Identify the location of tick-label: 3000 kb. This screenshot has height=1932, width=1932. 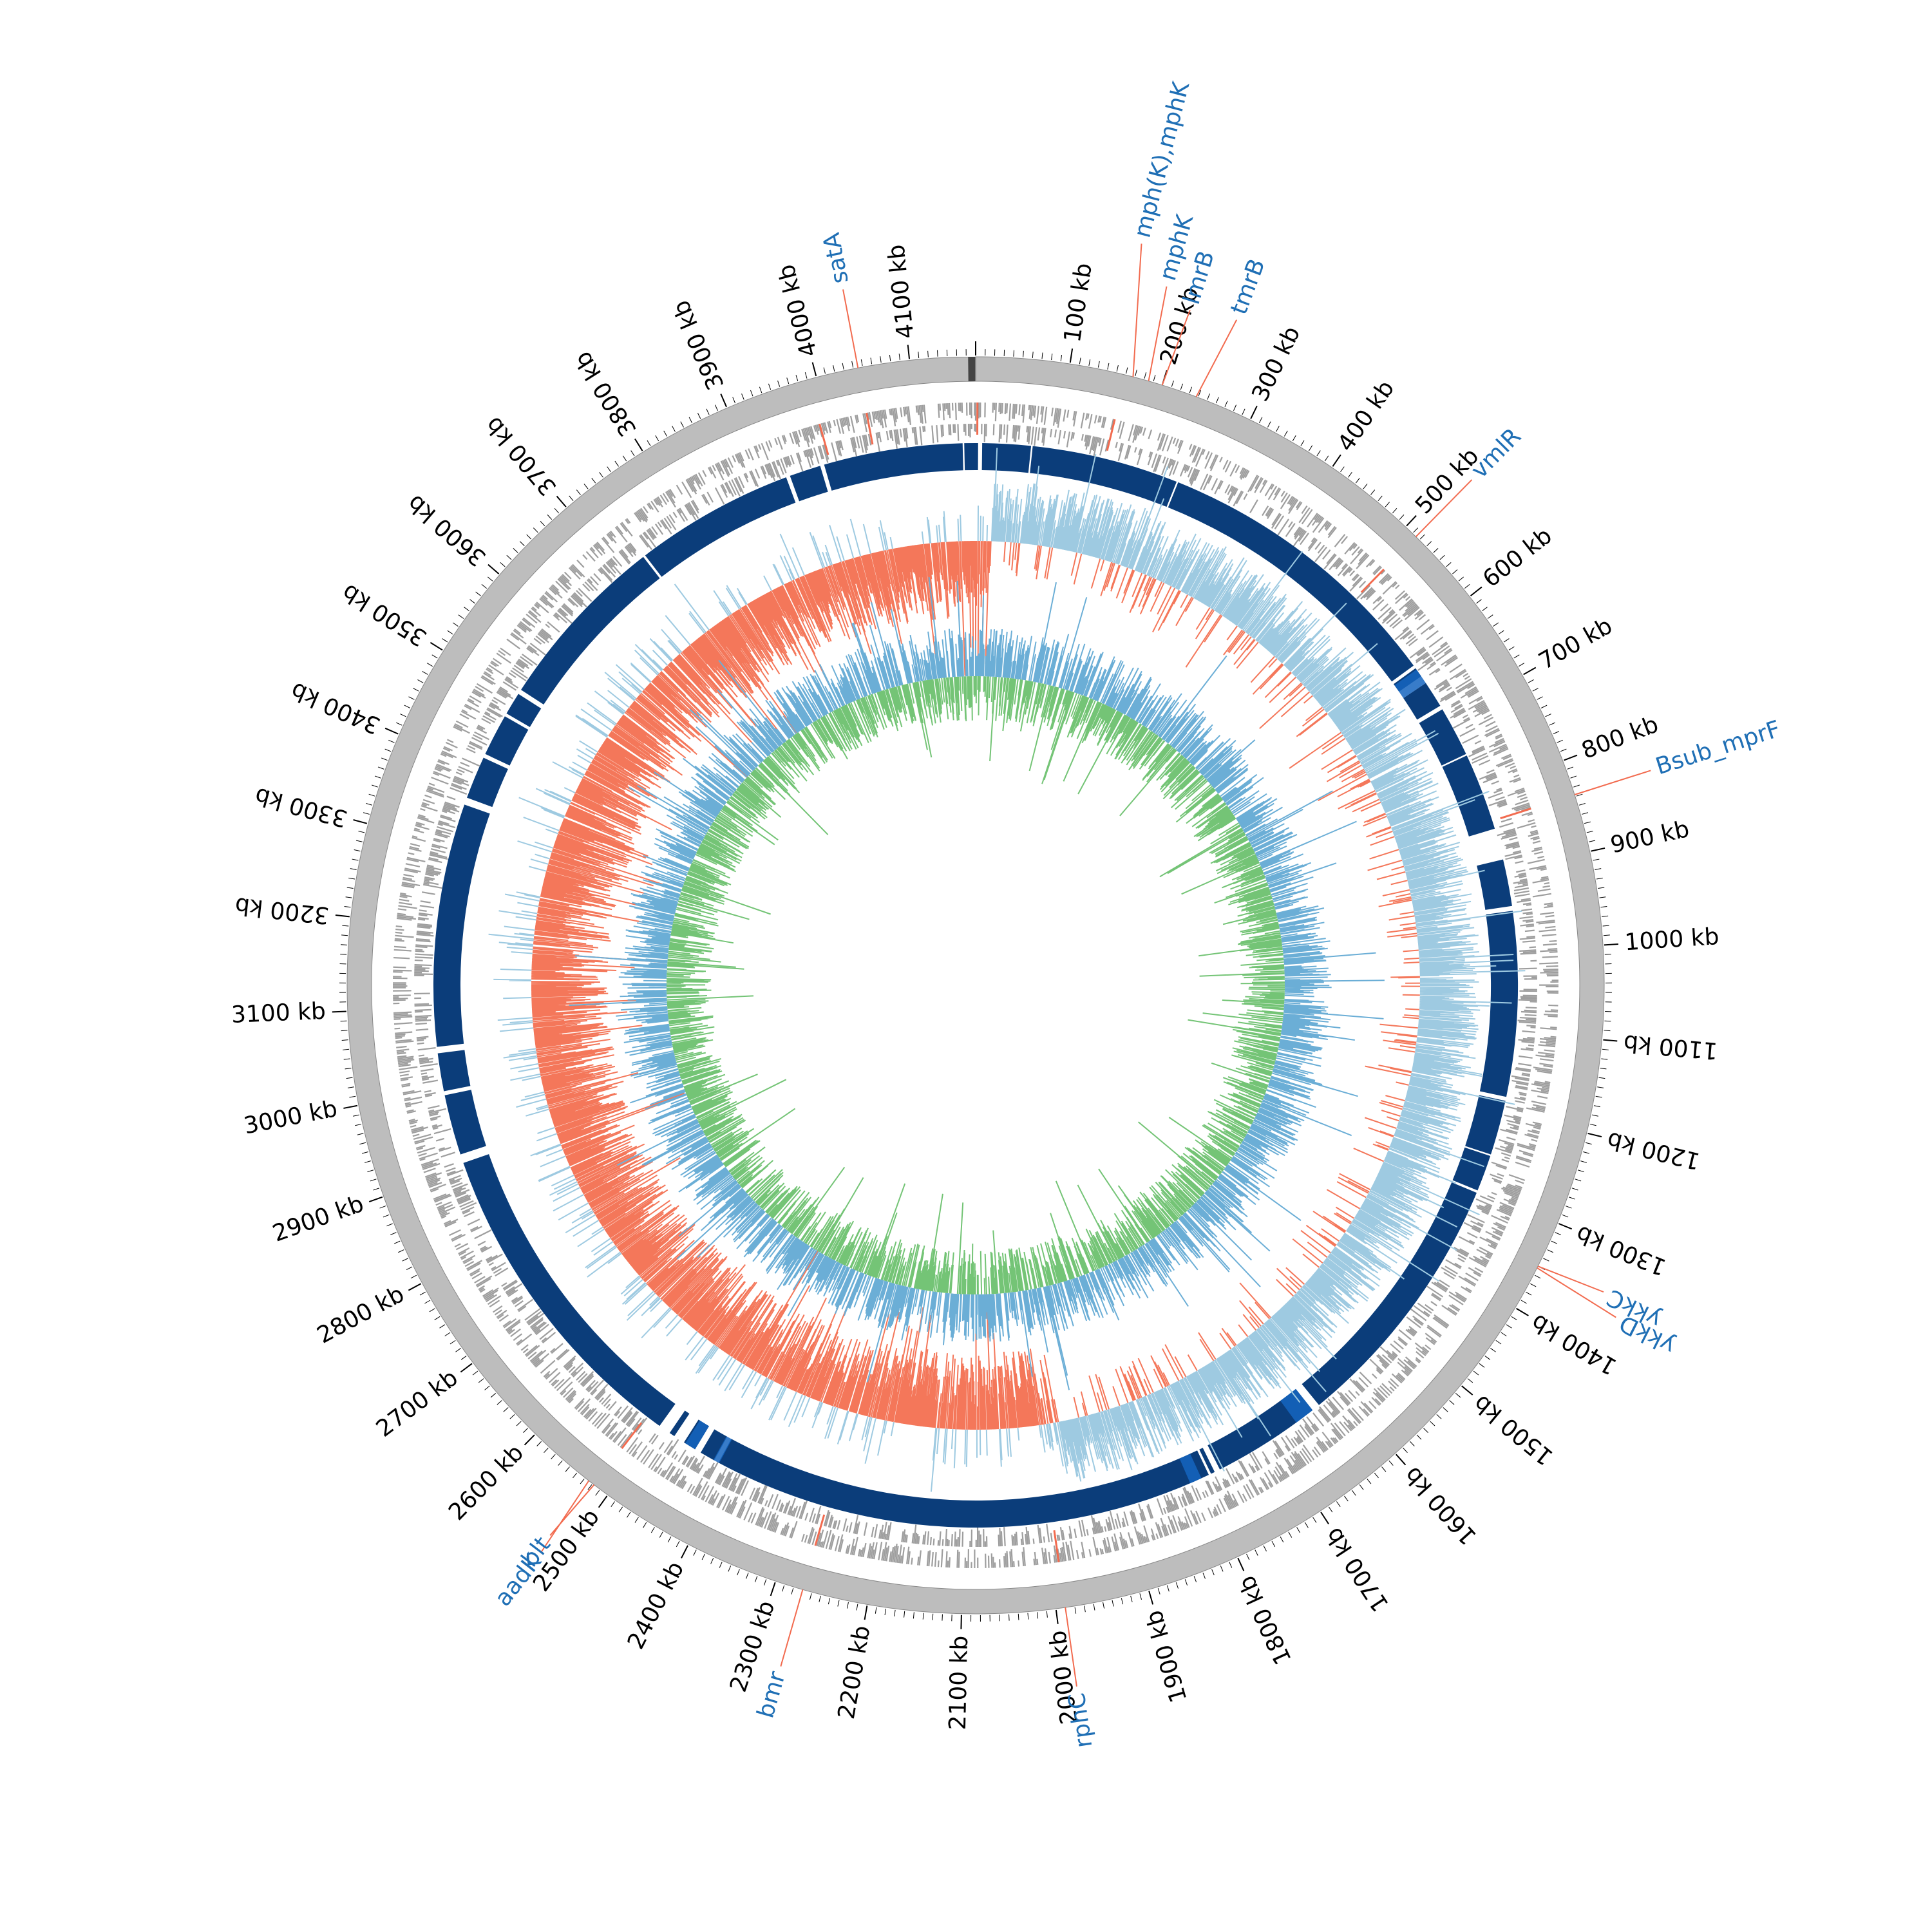
(290, 1117).